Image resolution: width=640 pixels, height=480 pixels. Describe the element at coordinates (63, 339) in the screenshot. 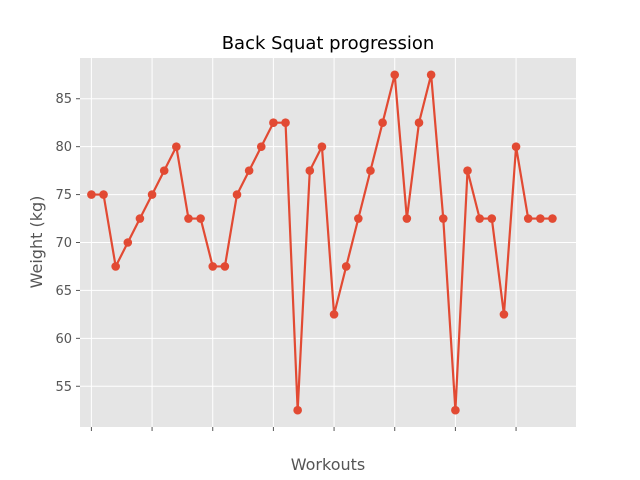

I see `y-tick-label: 60` at that location.